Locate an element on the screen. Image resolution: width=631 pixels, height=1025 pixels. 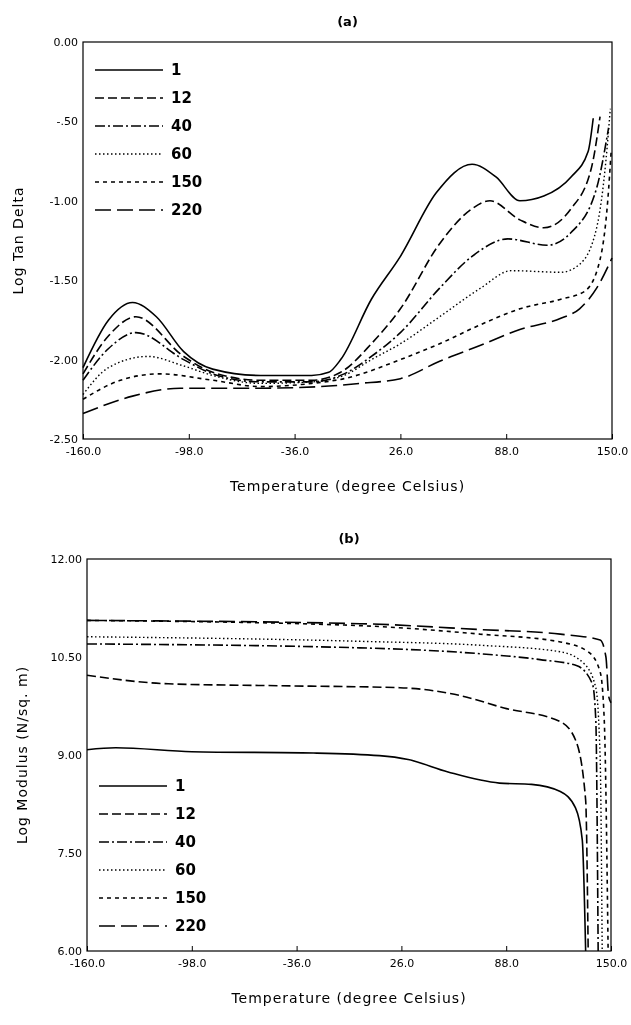
y-tick-label: 12.00 is located at coordinates (66, 560).